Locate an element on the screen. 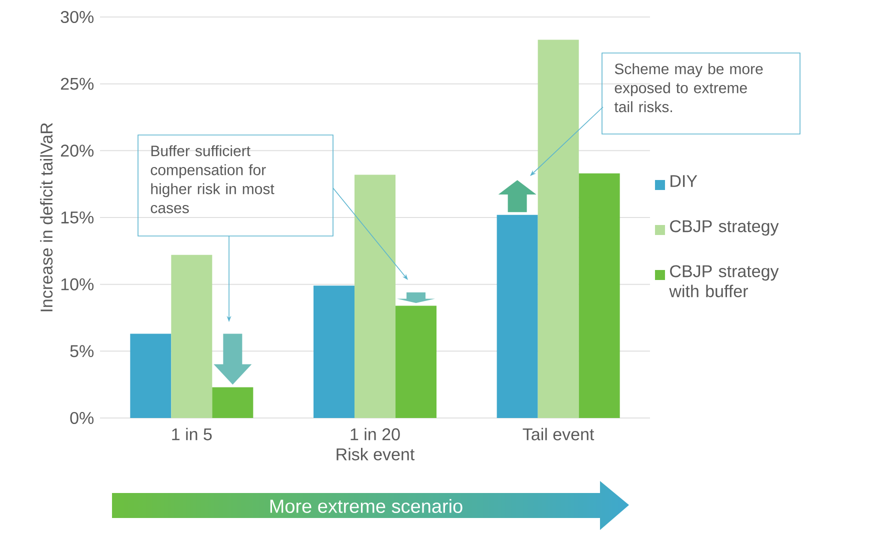 Image resolution: width=893 pixels, height=555 pixels. text: More extreme scenario is located at coordinates (366, 506).